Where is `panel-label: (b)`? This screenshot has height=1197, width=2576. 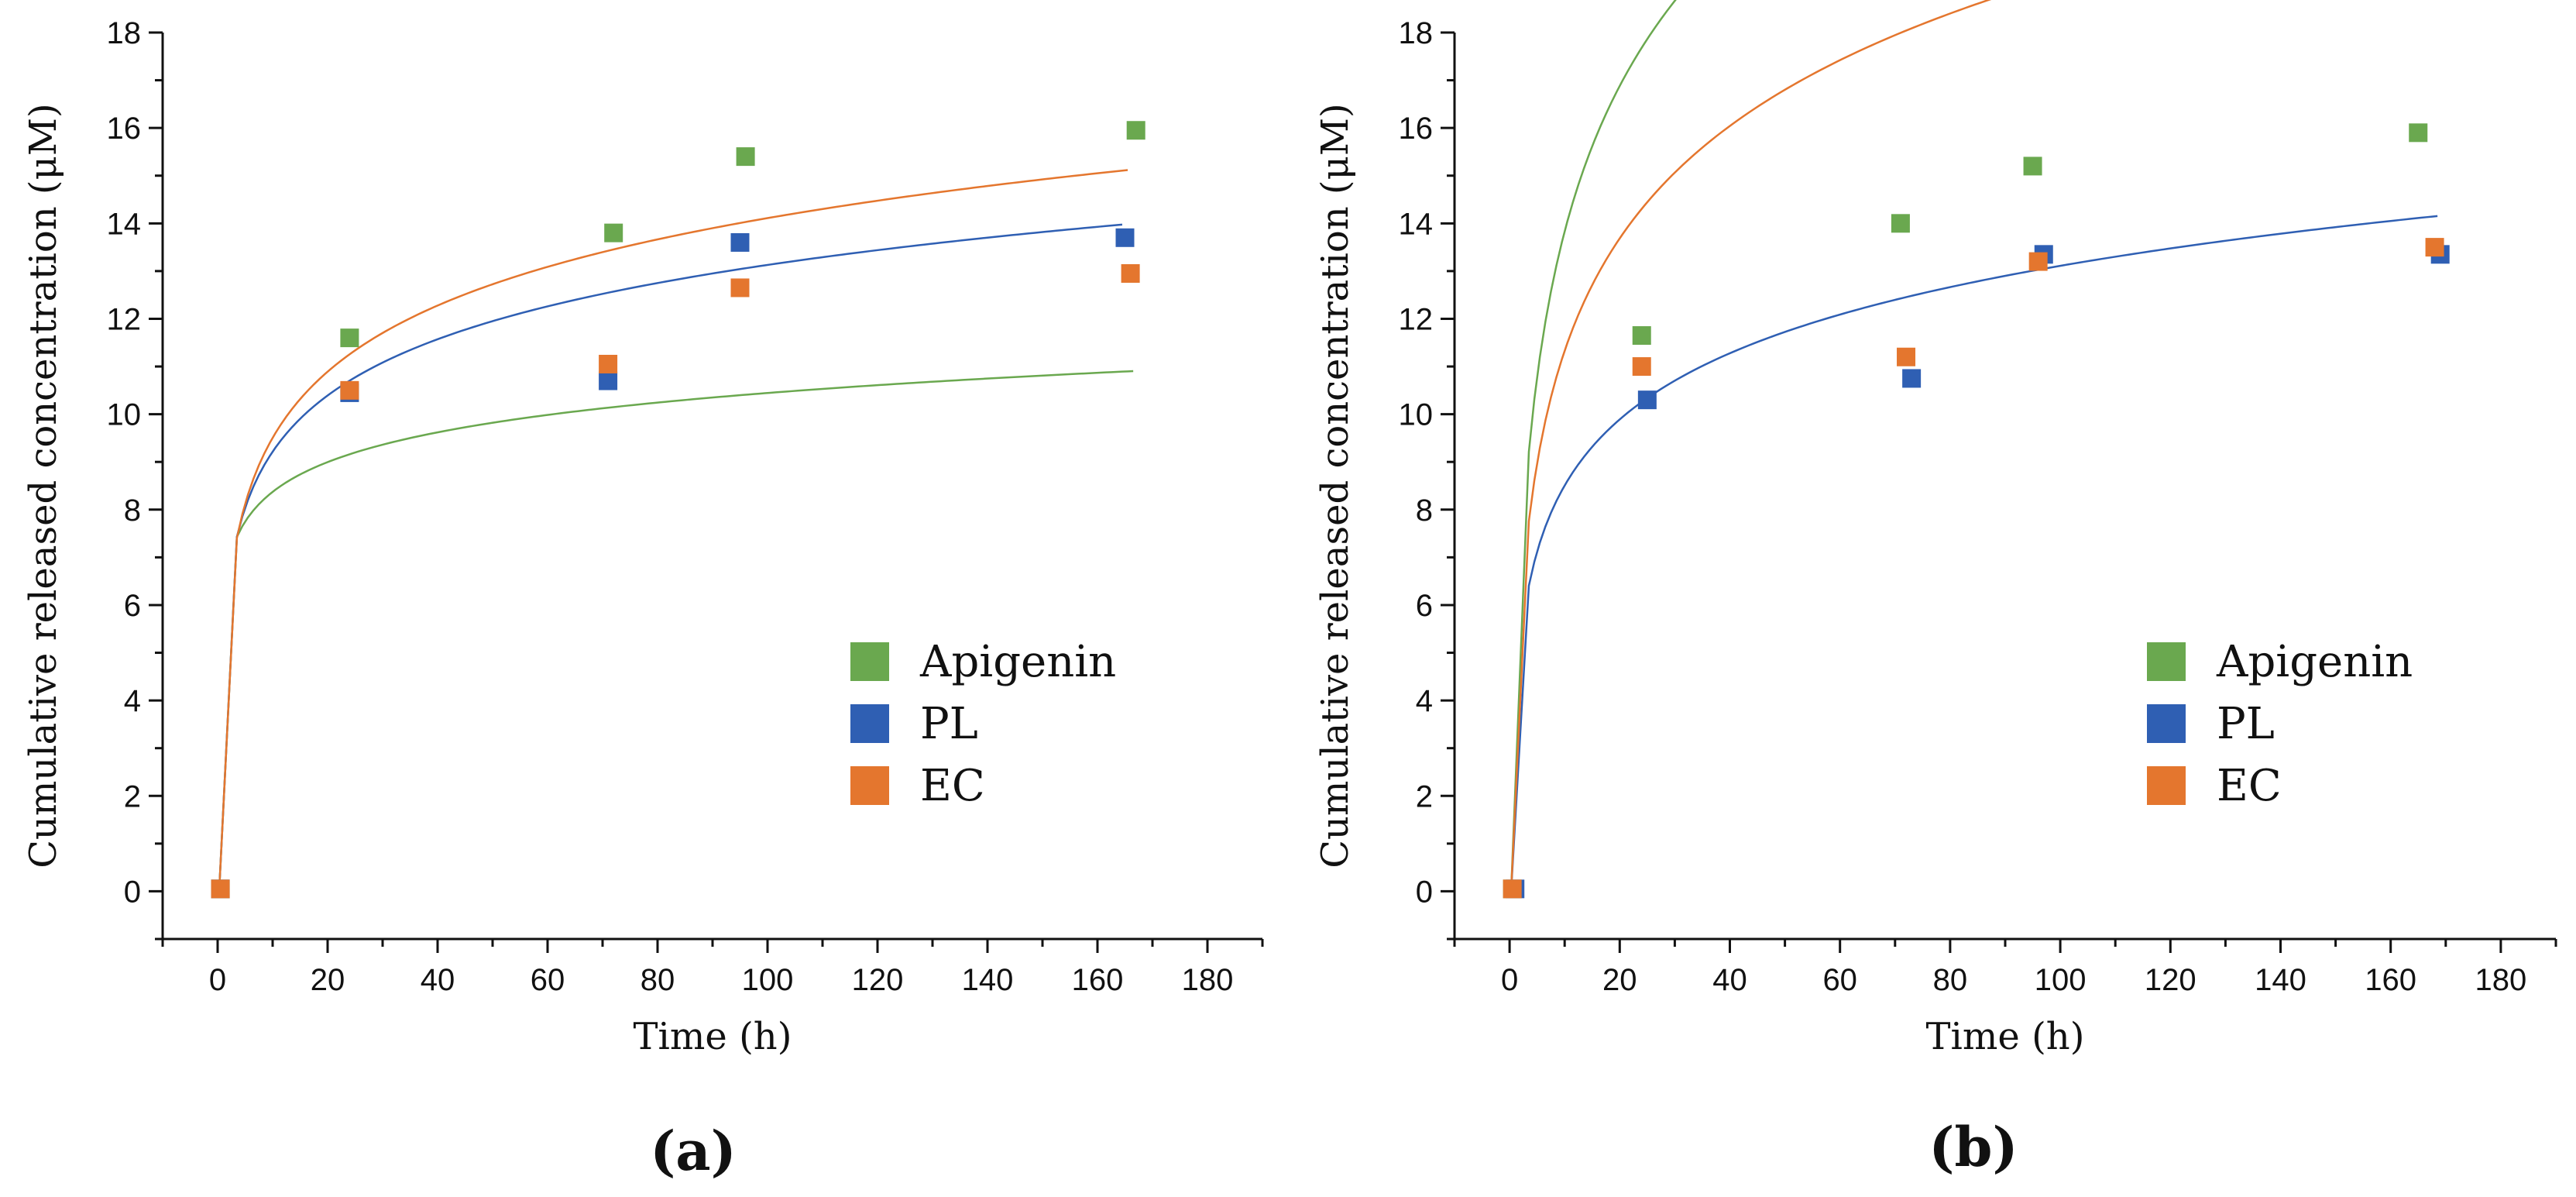
panel-label: (b) is located at coordinates (1973, 1147).